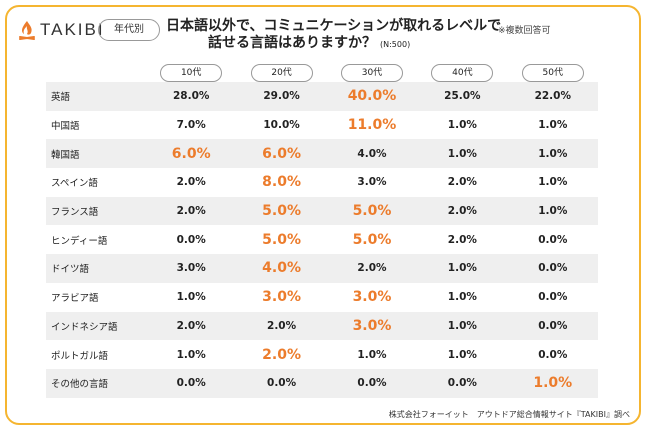  What do you see at coordinates (129, 30) in the screenshot?
I see `age-group-badge: 年代別` at bounding box center [129, 30].